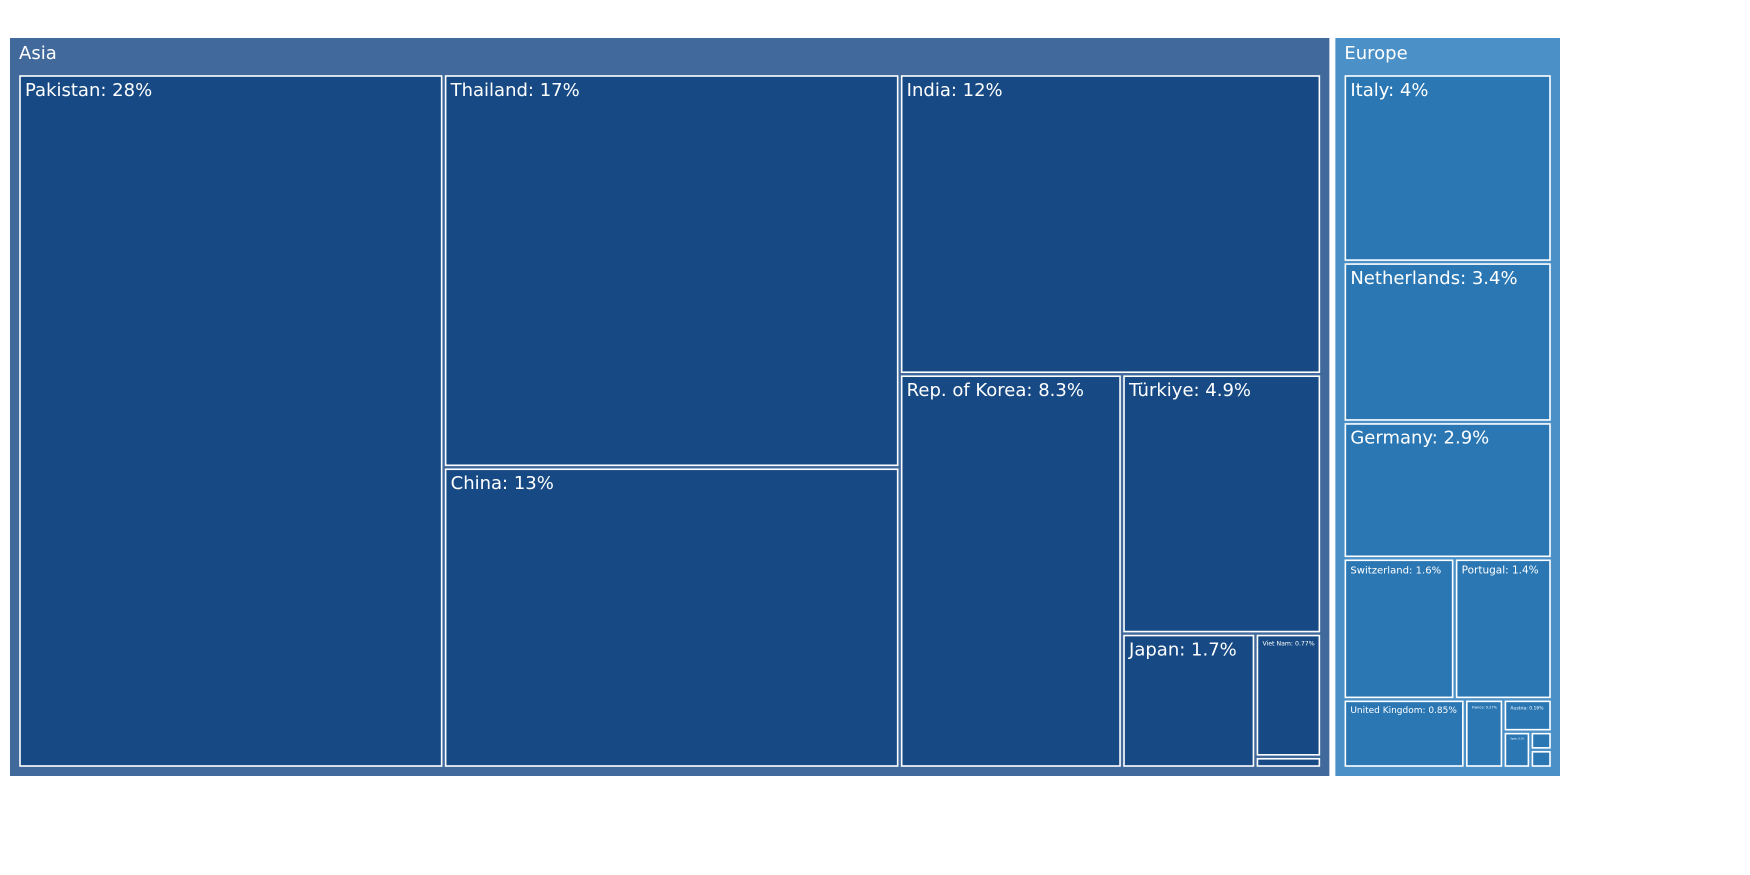  I want to click on tile-label: Rep. of Korea: 8.3%, so click(995, 390).